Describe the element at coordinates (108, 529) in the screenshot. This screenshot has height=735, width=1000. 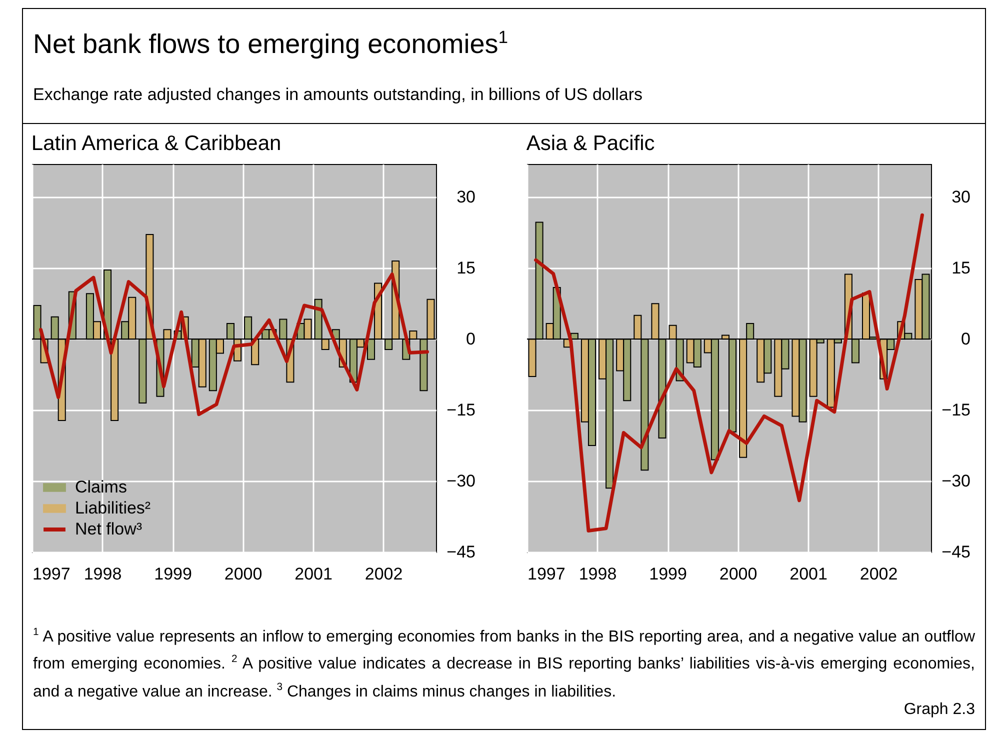
I see `legend-label: Net flow³` at that location.